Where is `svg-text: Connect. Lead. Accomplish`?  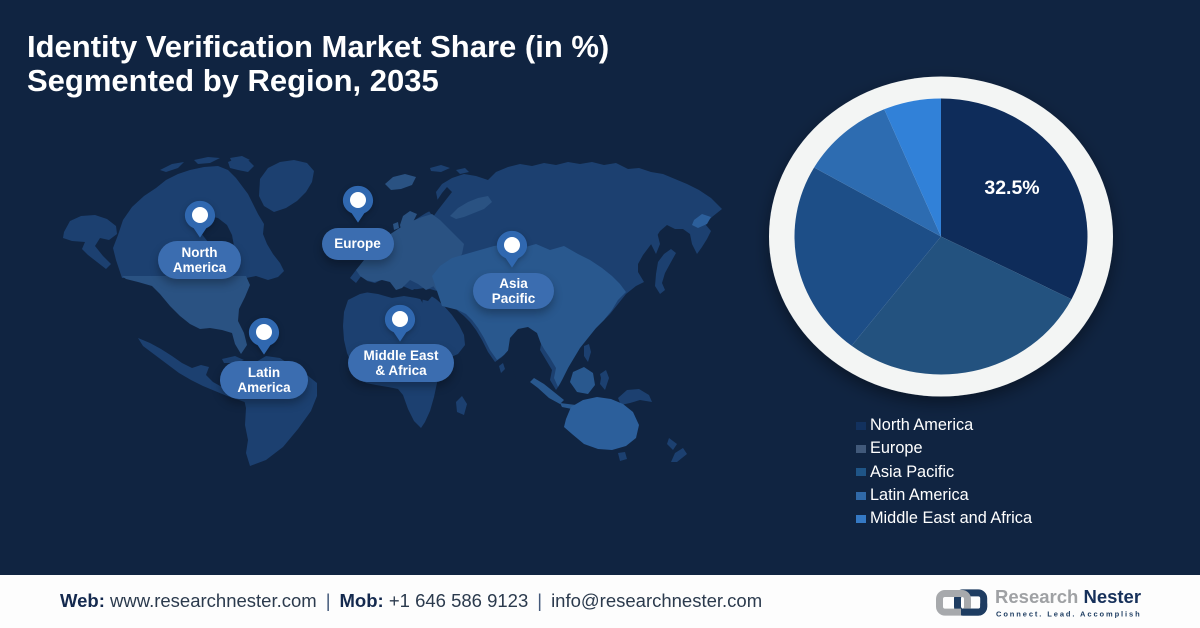
svg-text: Connect. Lead. Accomplish is located at coordinates (1069, 614).